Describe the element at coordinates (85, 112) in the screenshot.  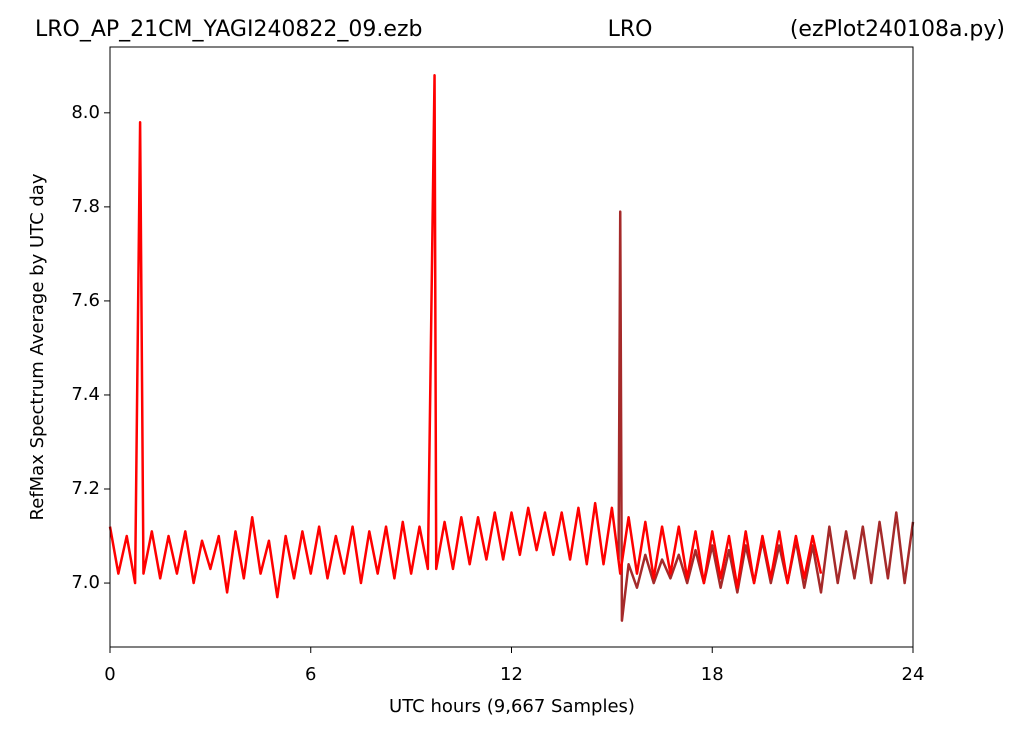
I see `y-tick-label: 8.0` at that location.